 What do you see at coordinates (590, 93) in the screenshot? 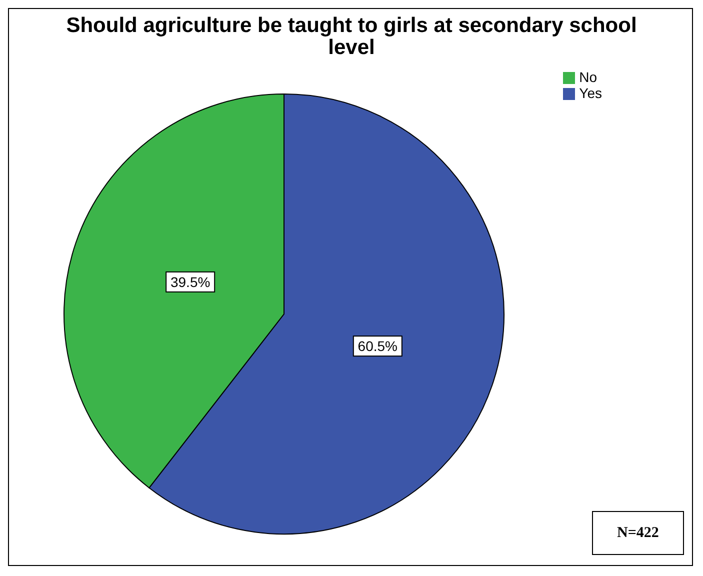
I see `legend-label: Yes` at bounding box center [590, 93].